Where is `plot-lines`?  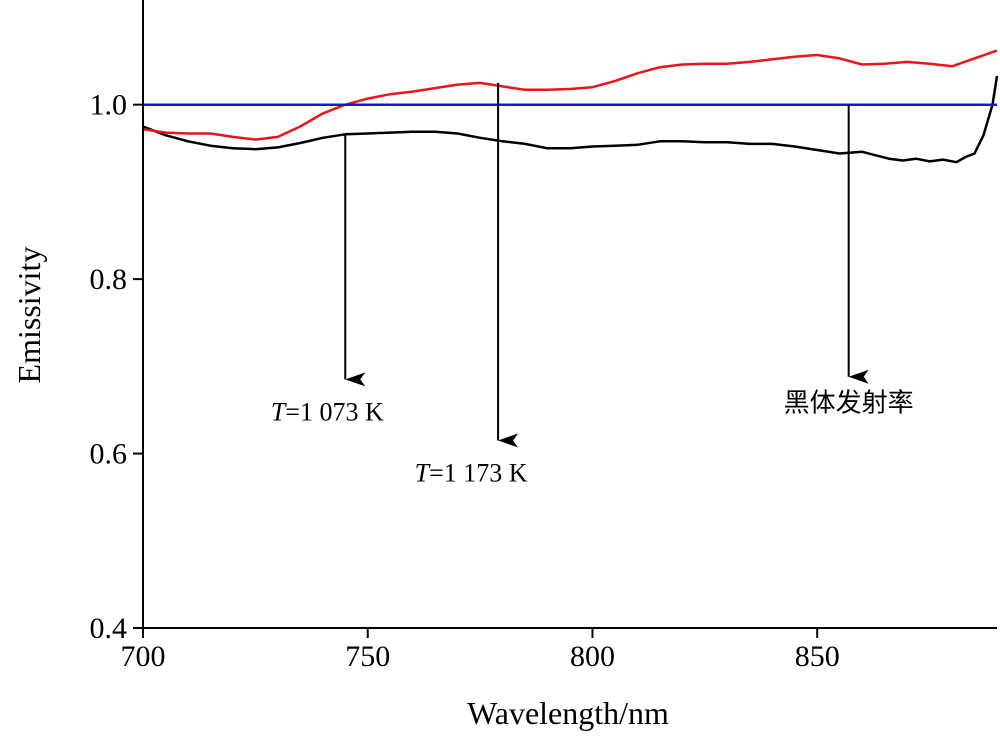
plot-lines is located at coordinates (570, 106).